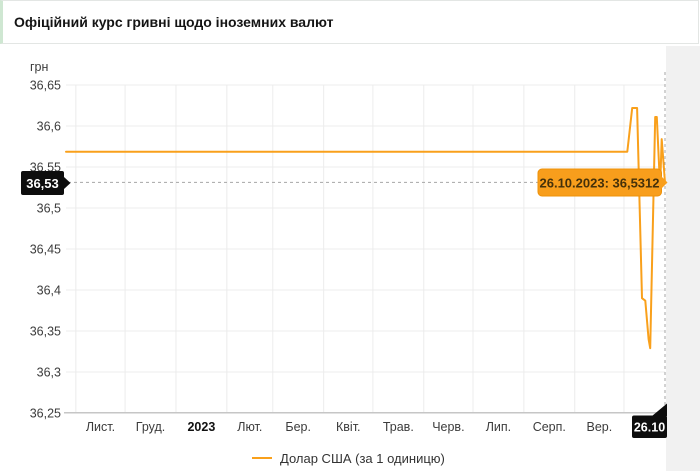 Image resolution: width=700 pixels, height=471 pixels. I want to click on y-tick-label: 36,35, so click(45, 331).